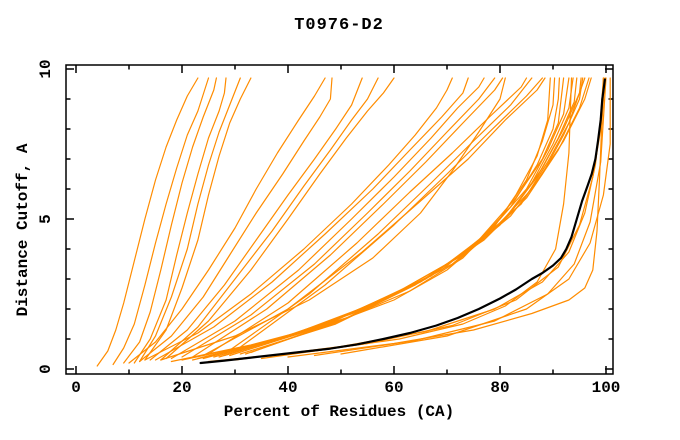 The width and height of the screenshot is (680, 440). Describe the element at coordinates (606, 388) in the screenshot. I see `x-tick-label: 100` at that location.